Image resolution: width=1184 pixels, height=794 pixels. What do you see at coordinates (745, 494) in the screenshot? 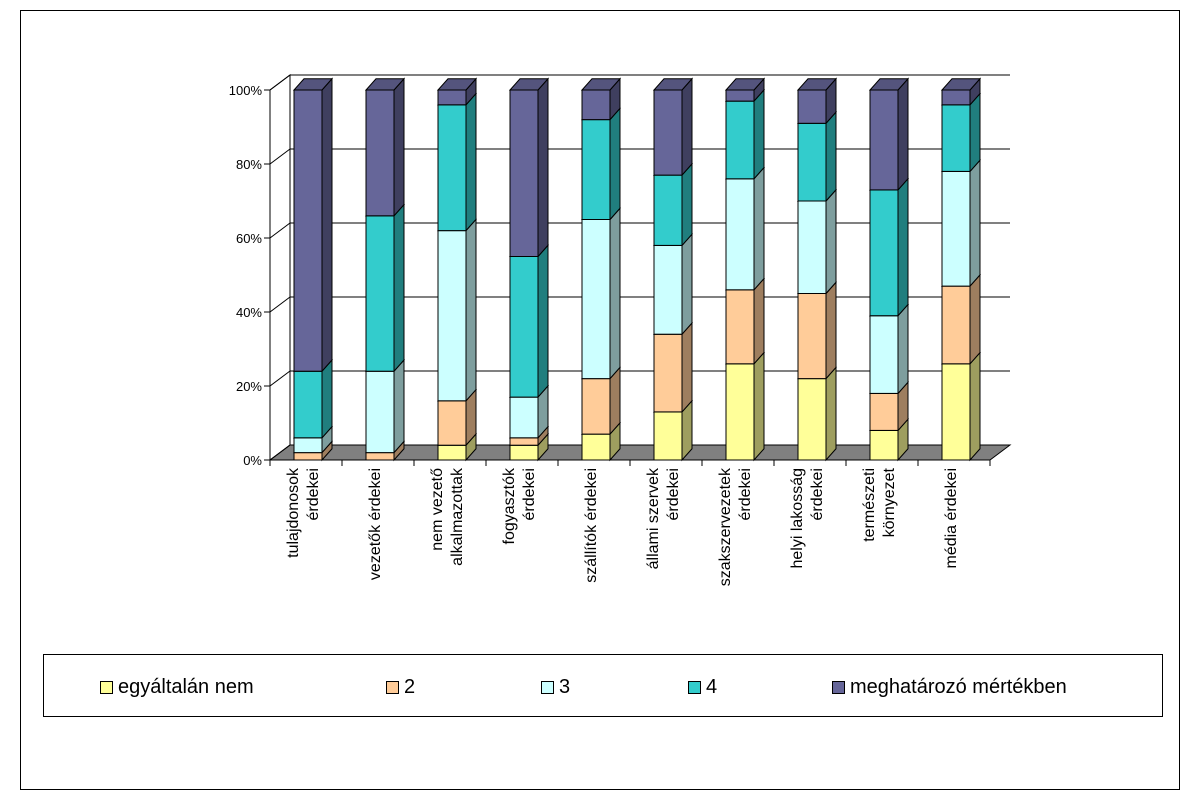
I see `x-tick-label-6-1: érdekei` at bounding box center [745, 494].